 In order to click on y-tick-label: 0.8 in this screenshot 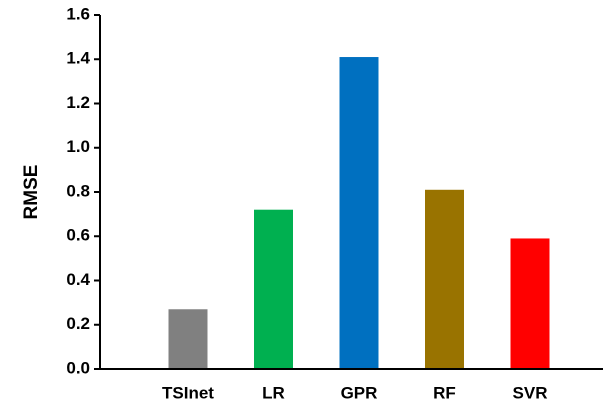, I will do `click(78, 190)`.